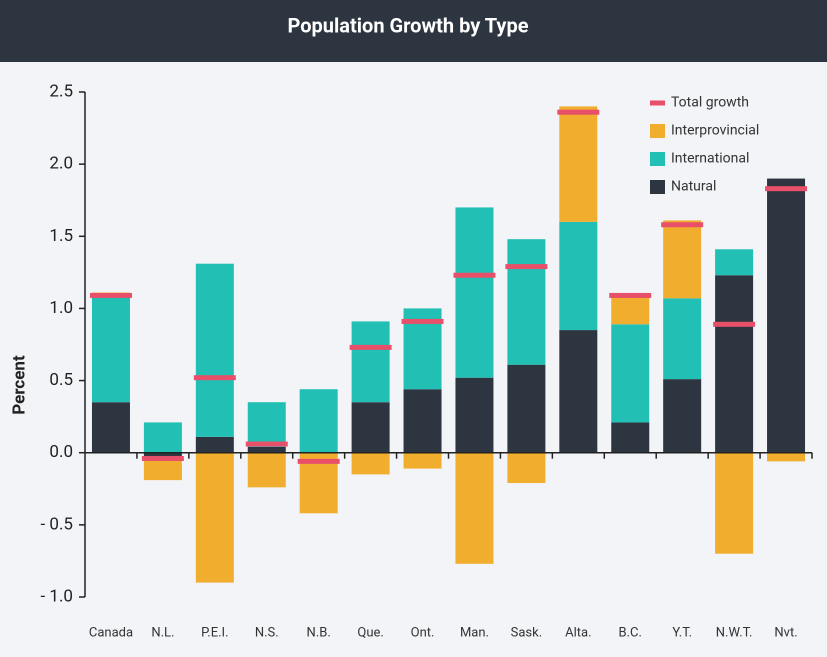 The height and width of the screenshot is (657, 827). Describe the element at coordinates (715, 131) in the screenshot. I see `legend-label: Interprovincial` at that location.